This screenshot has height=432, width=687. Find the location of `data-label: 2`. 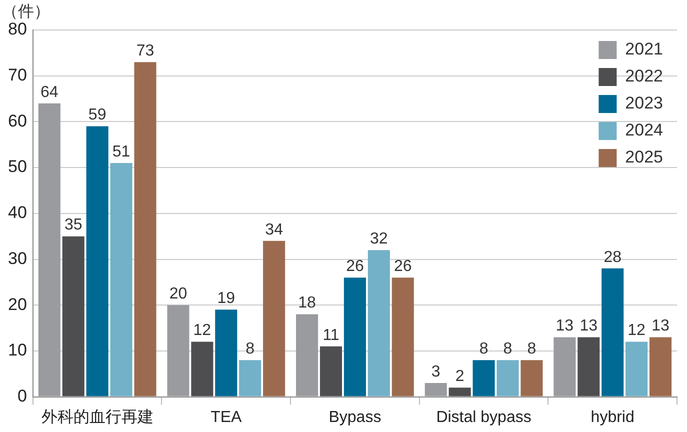

data-label: 2 is located at coordinates (459, 377).